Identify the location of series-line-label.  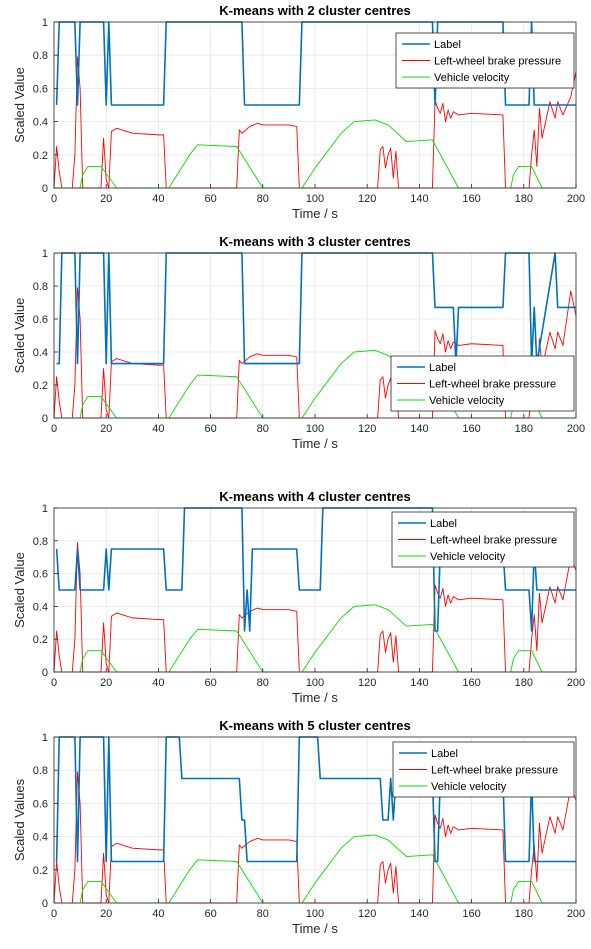
(315, 569).